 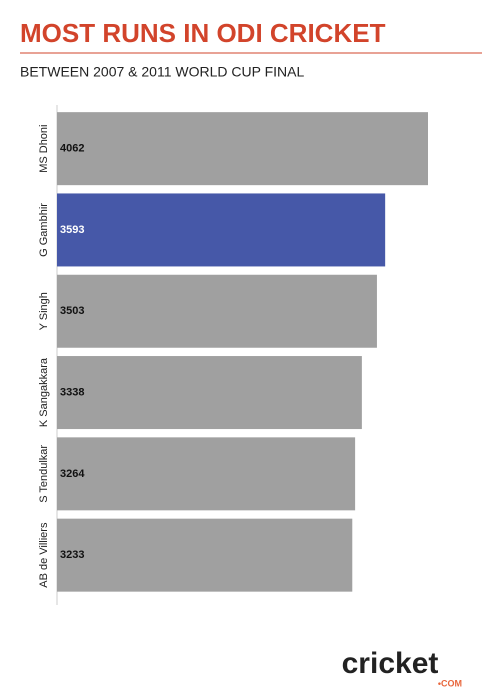 I want to click on category-label: AB de Villiers, so click(x=44, y=555).